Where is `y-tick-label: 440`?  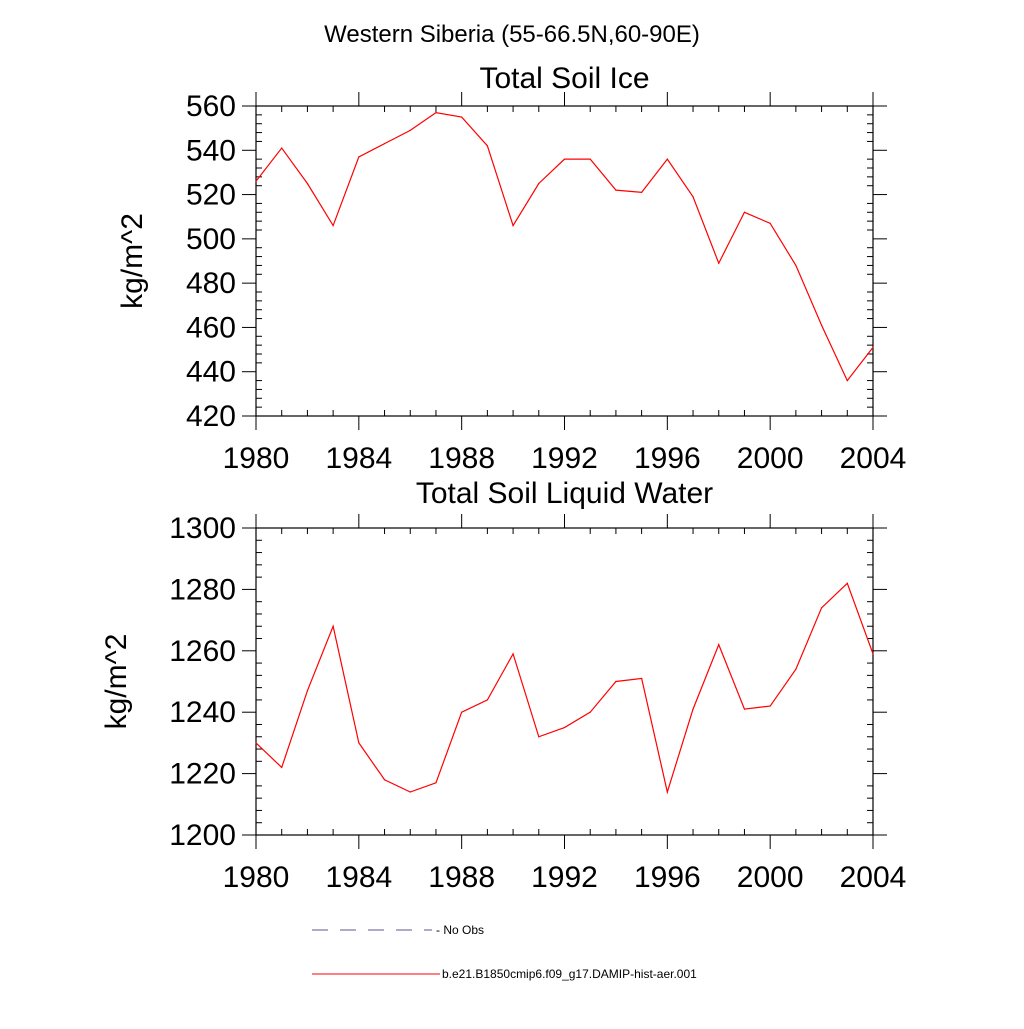
y-tick-label: 440 is located at coordinates (211, 372).